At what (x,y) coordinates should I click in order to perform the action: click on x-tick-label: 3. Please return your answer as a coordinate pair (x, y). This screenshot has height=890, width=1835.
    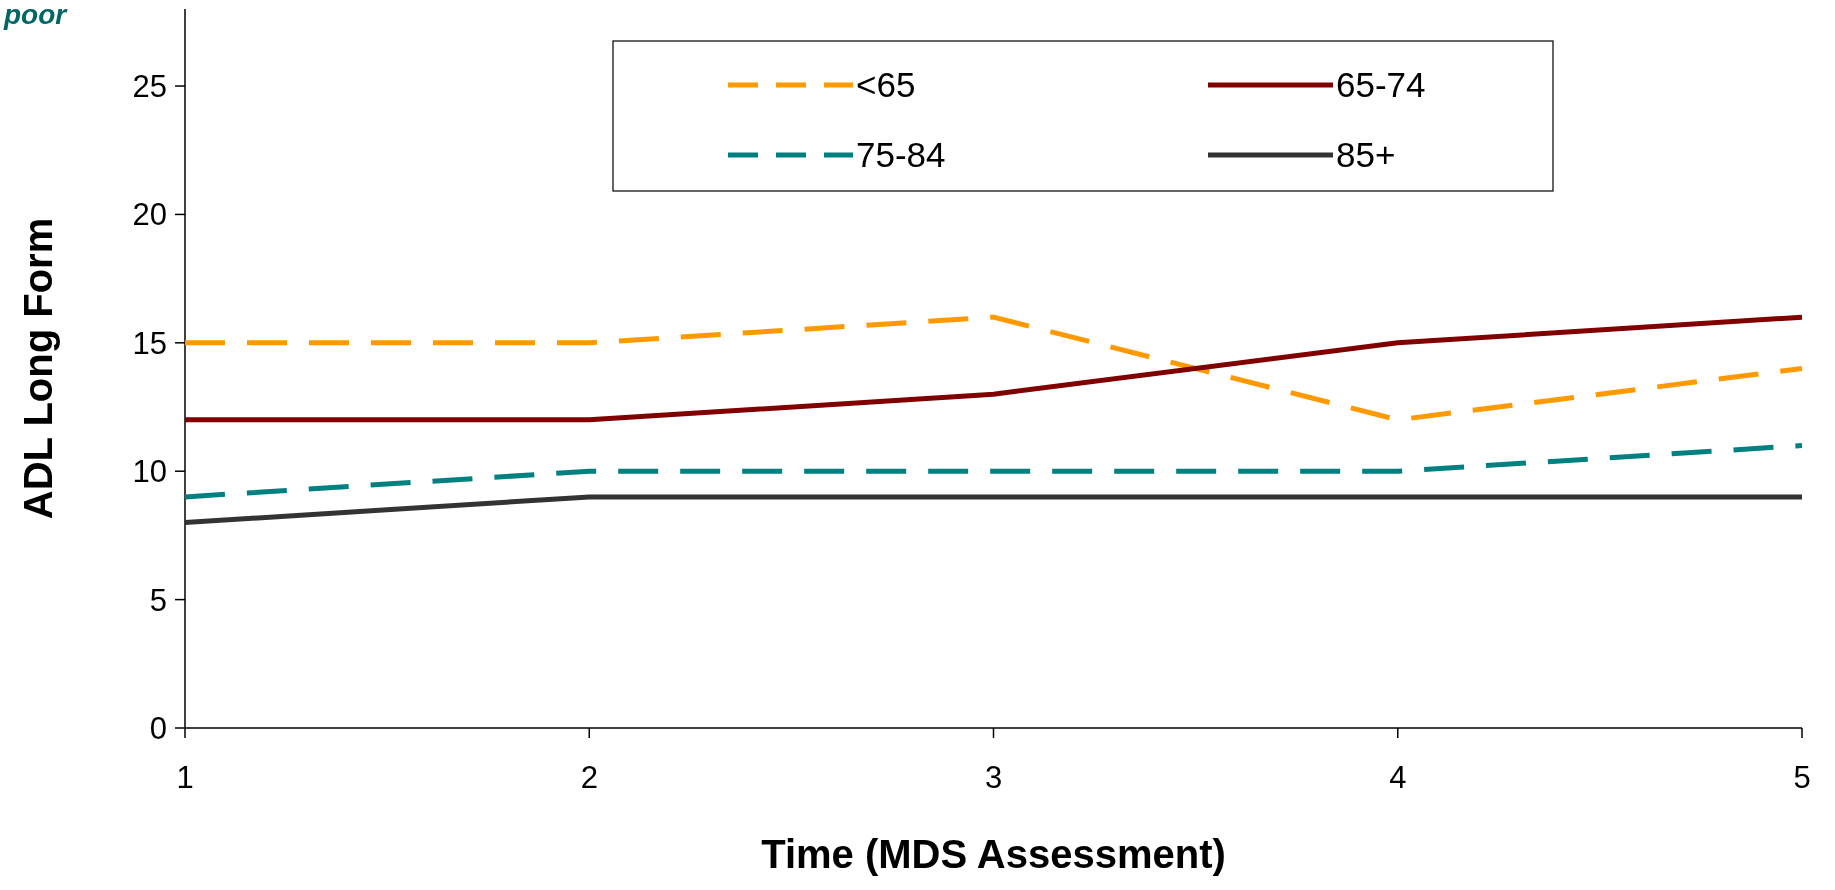
    Looking at the image, I should click on (993, 777).